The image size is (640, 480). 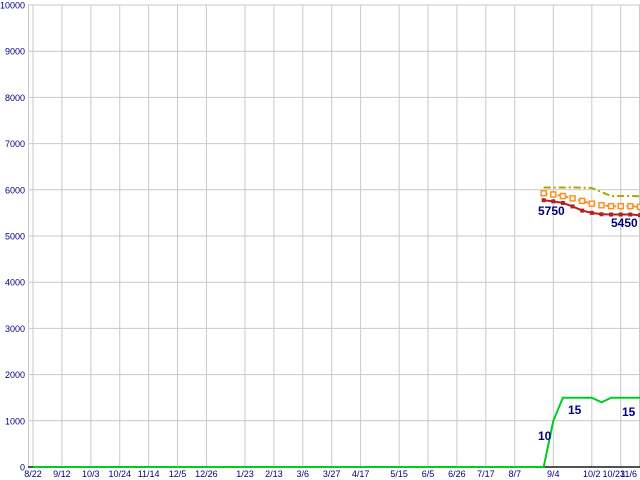 What do you see at coordinates (457, 474) in the screenshot?
I see `x-tick-label: 6/26` at bounding box center [457, 474].